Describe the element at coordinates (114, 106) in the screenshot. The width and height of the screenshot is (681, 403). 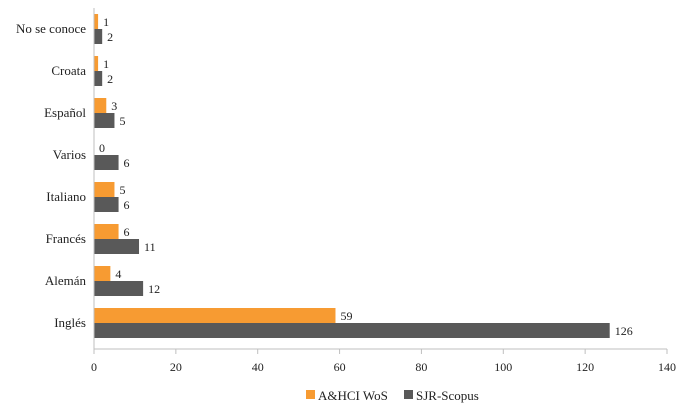
I see `data-label: 3` at that location.